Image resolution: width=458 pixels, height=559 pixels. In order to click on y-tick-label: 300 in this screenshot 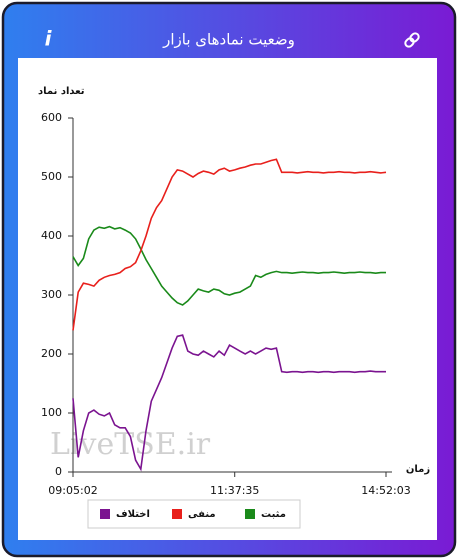, I will do `click(51, 294)`.